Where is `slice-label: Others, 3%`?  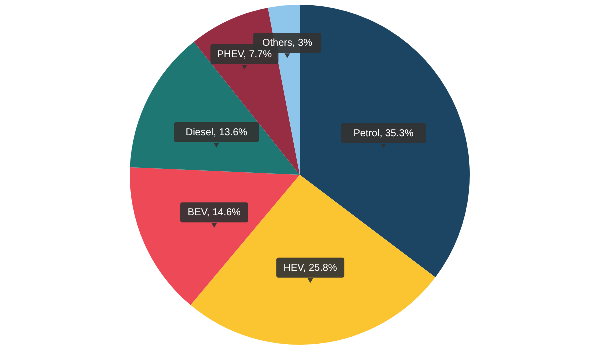 slice-label: Others, 3% is located at coordinates (287, 43).